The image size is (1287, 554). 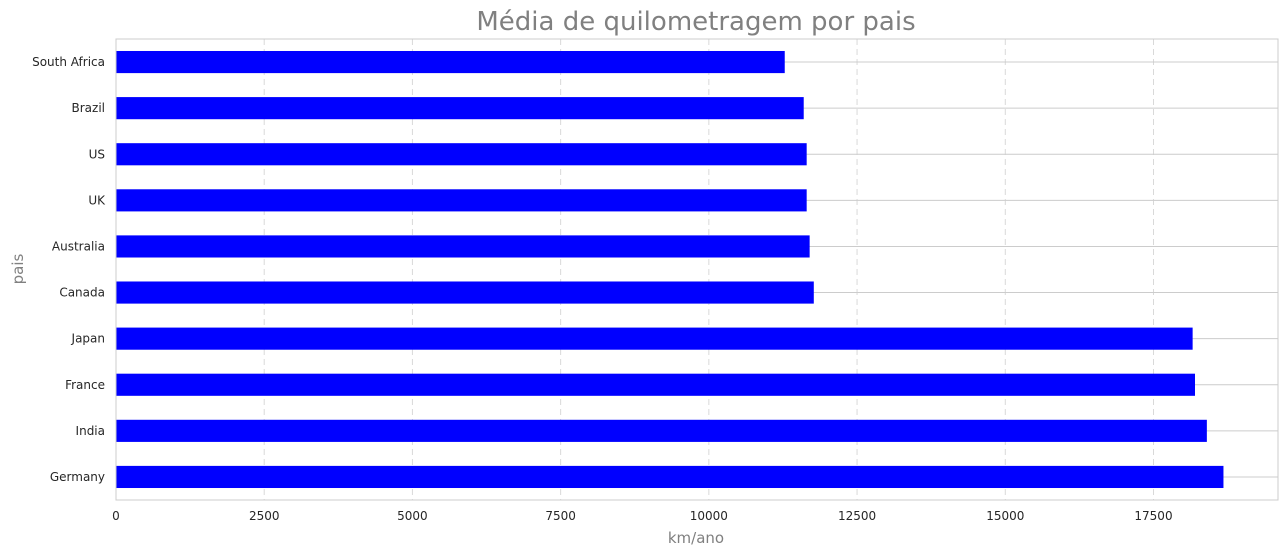 What do you see at coordinates (18, 268) in the screenshot?
I see `y-axis-label: pais` at bounding box center [18, 268].